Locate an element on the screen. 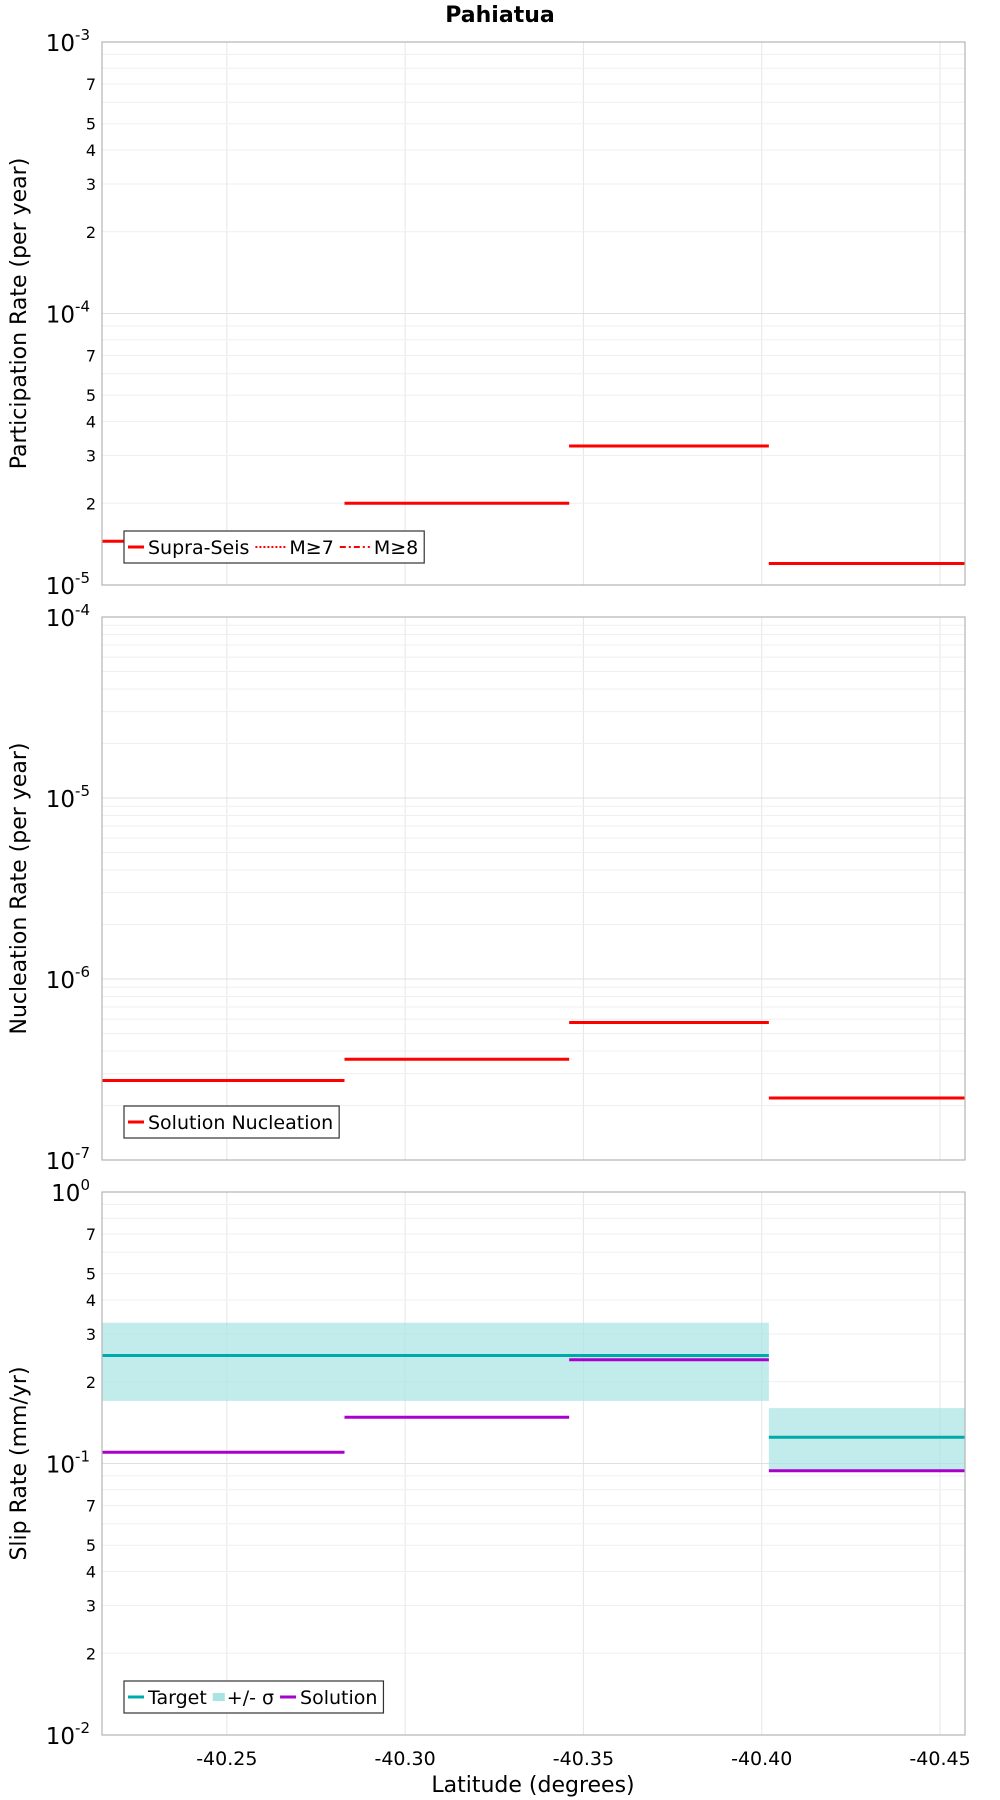  legend-label: Solution Nucleation is located at coordinates (240, 1123).